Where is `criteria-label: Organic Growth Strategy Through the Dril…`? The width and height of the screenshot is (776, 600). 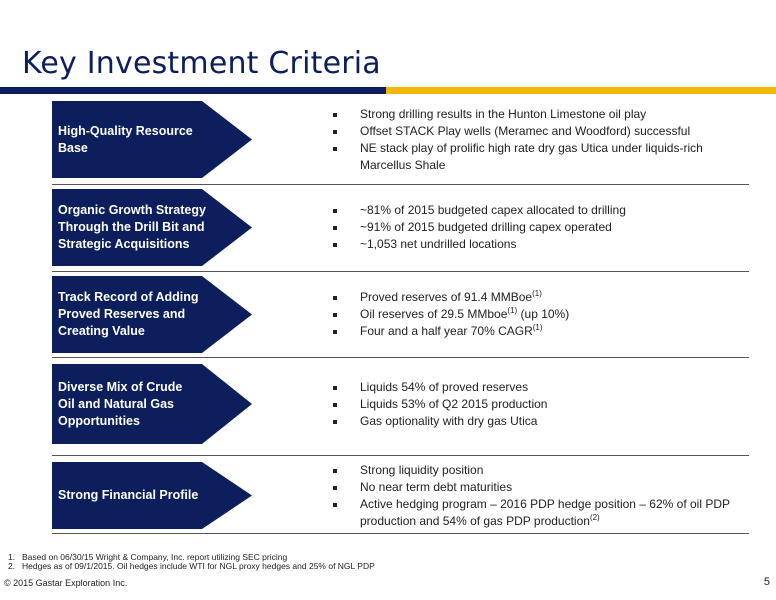 criteria-label: Organic Growth Strategy Through the Dril… is located at coordinates (132, 227).